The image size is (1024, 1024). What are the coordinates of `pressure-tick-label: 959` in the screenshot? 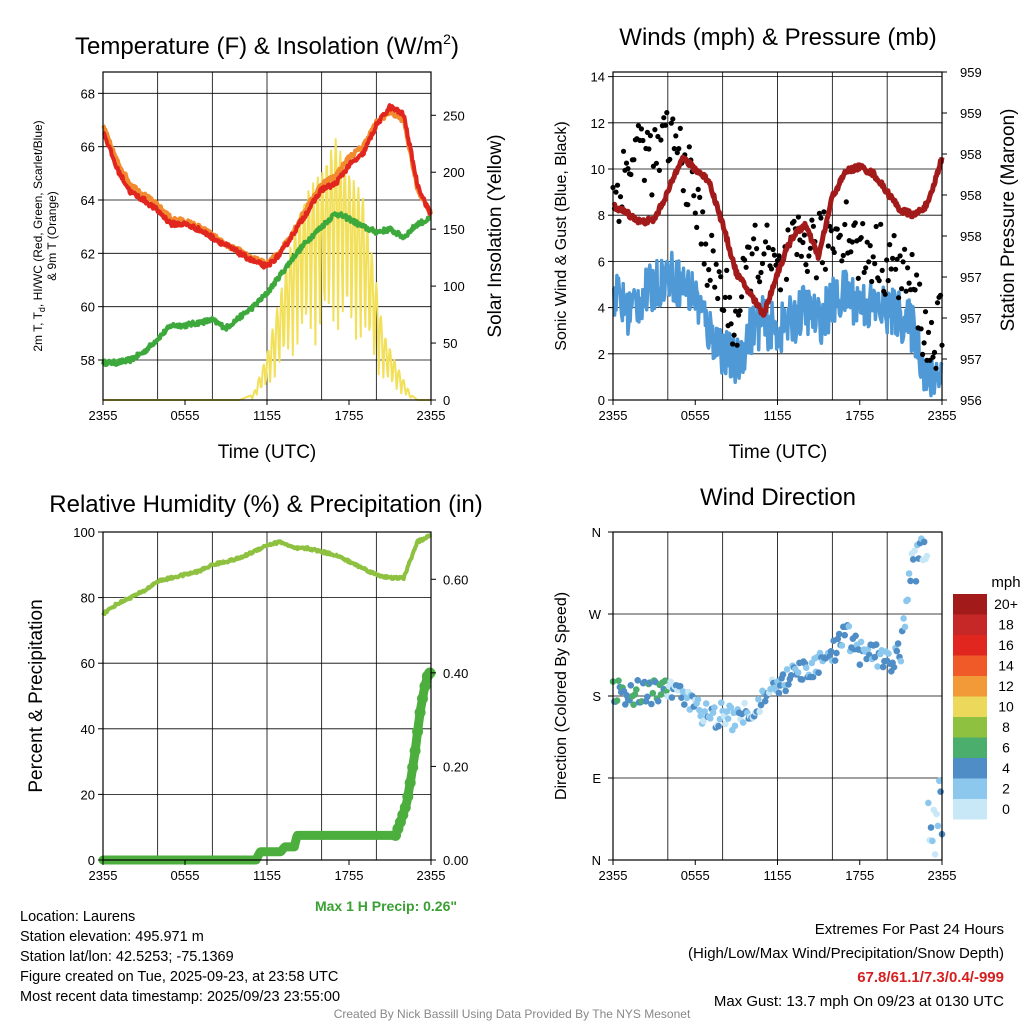 It's located at (971, 113).